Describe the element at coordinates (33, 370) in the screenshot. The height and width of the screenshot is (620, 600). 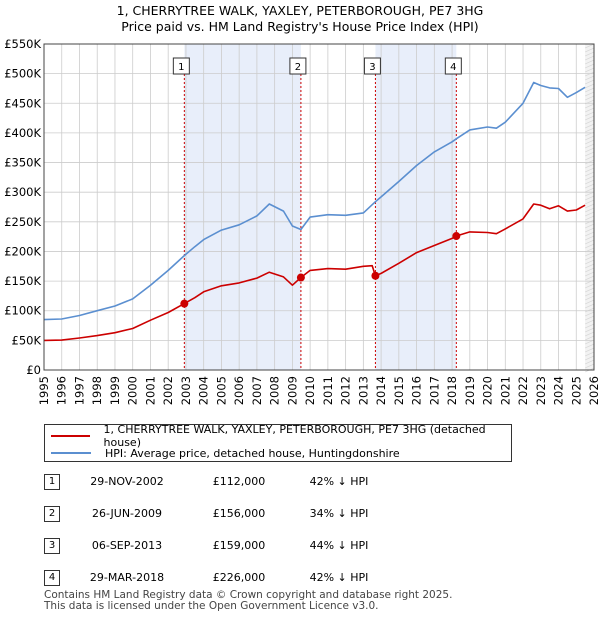
I see `y-tick-label: £0` at that location.